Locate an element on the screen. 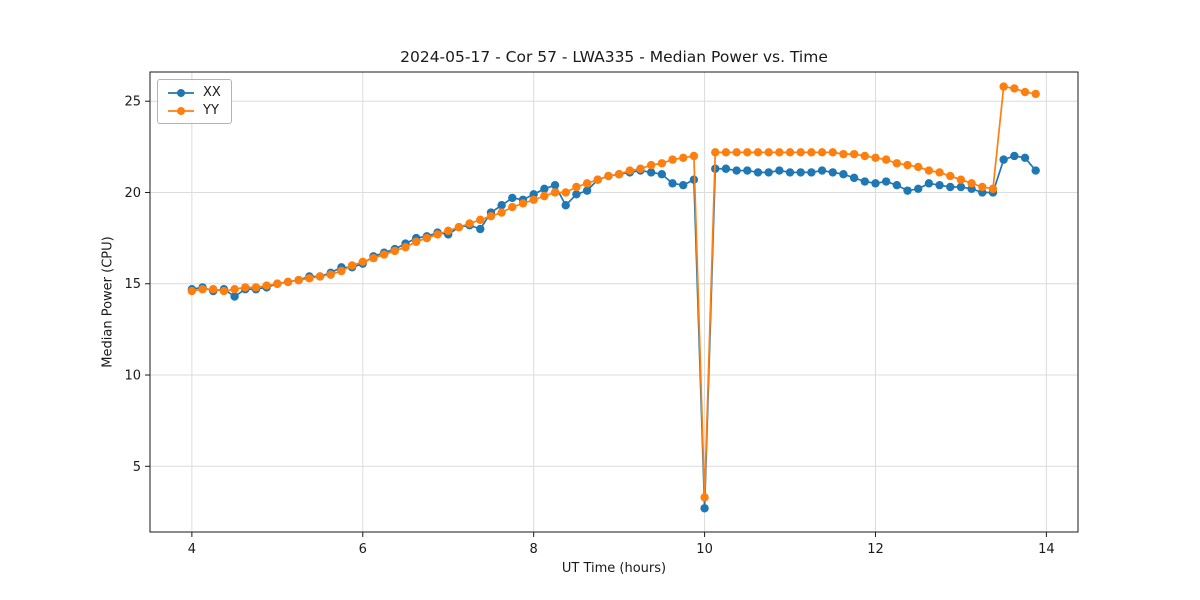  x-tick-label: 10 is located at coordinates (704, 549).